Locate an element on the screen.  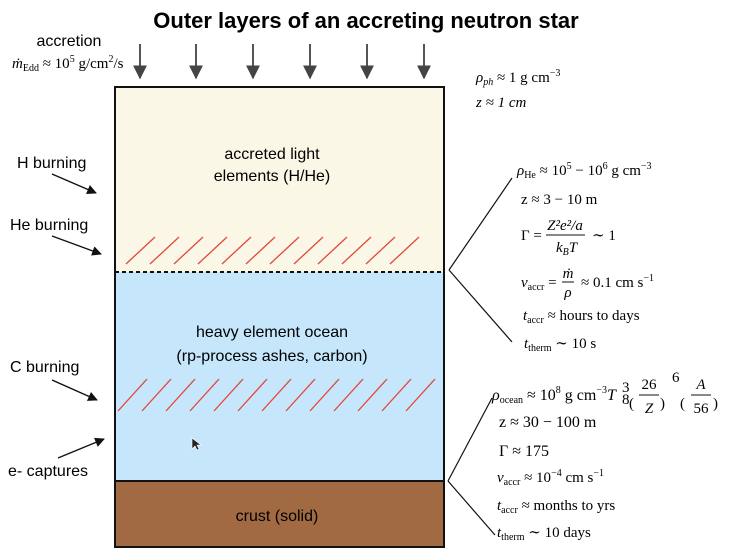
crust-layer-label: crust (solid) is located at coordinates (277, 516).